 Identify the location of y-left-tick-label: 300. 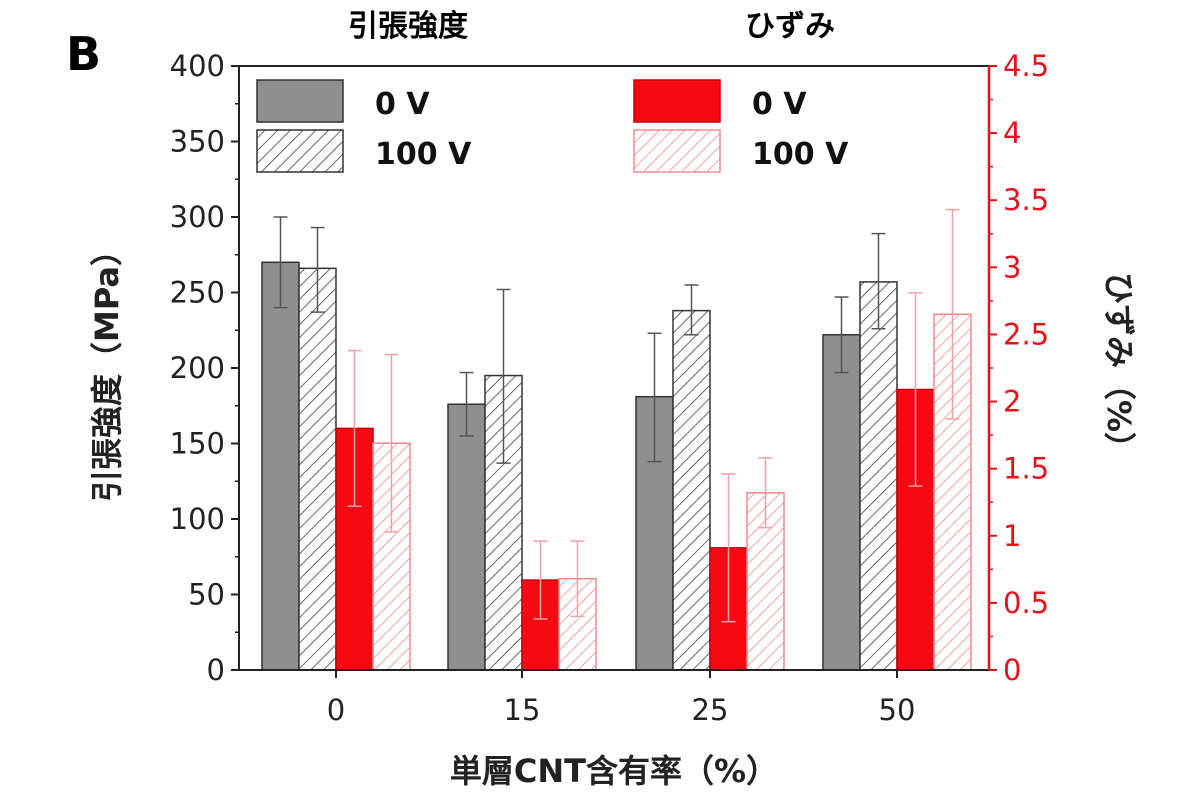
(197, 217).